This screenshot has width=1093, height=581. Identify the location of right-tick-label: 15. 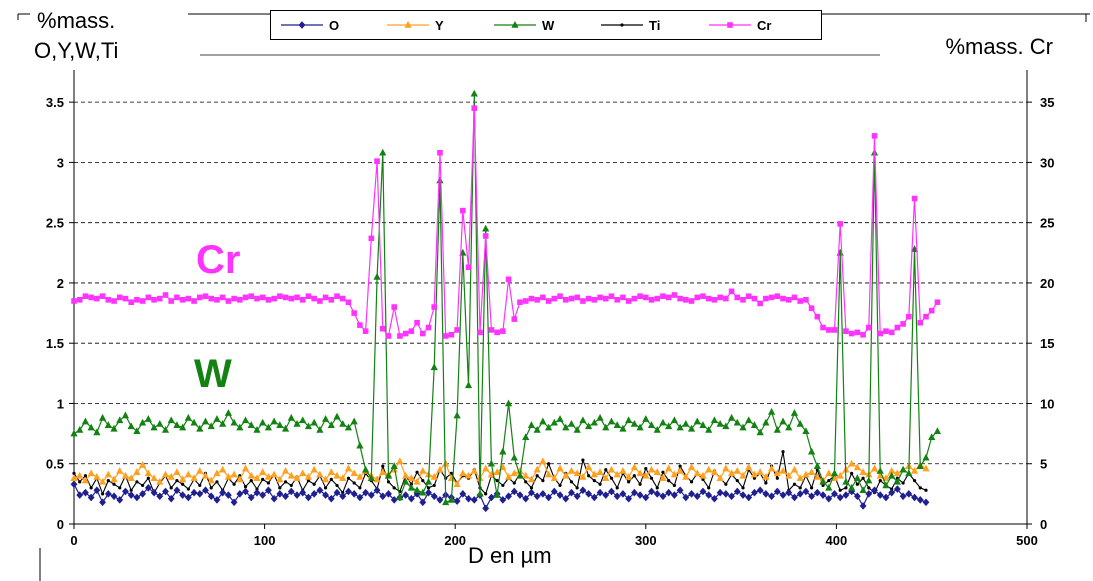
(1047, 343).